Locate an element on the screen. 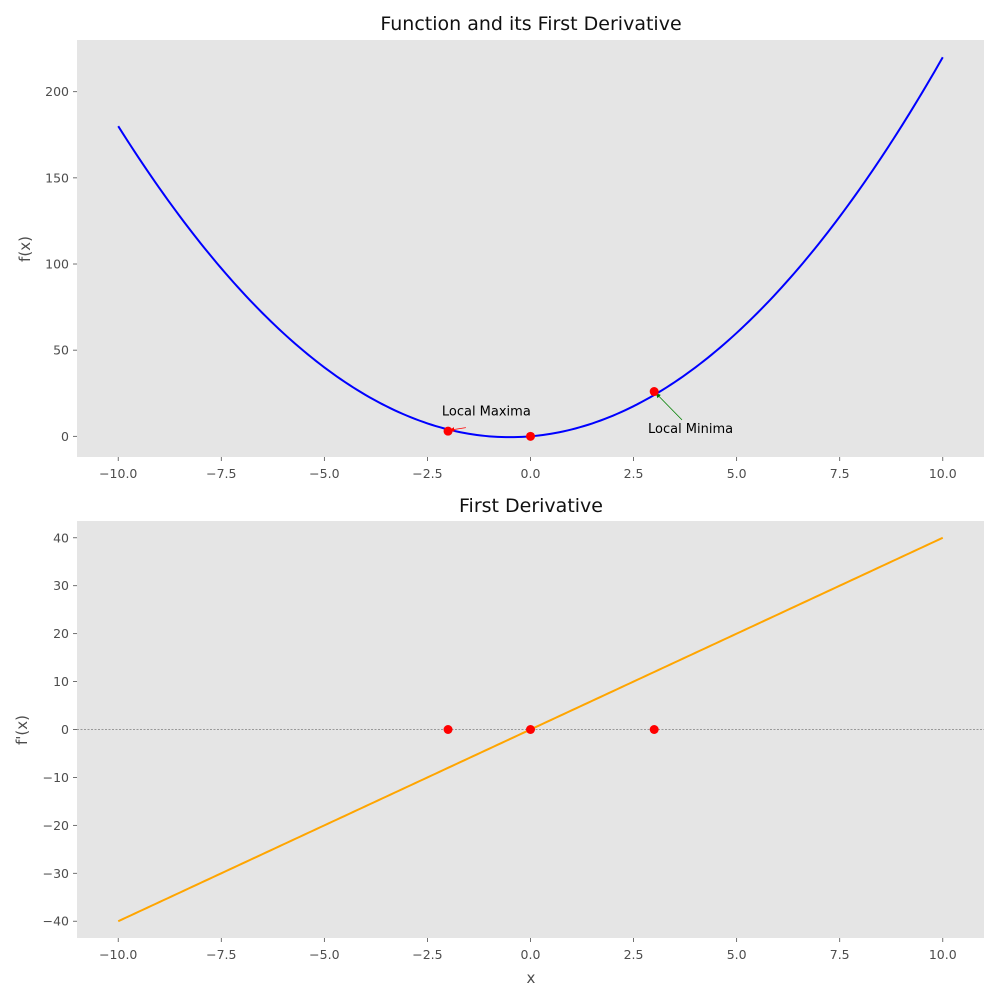 This screenshot has width=1000, height=1000. y-axis-label: f'(x) is located at coordinates (22, 730).